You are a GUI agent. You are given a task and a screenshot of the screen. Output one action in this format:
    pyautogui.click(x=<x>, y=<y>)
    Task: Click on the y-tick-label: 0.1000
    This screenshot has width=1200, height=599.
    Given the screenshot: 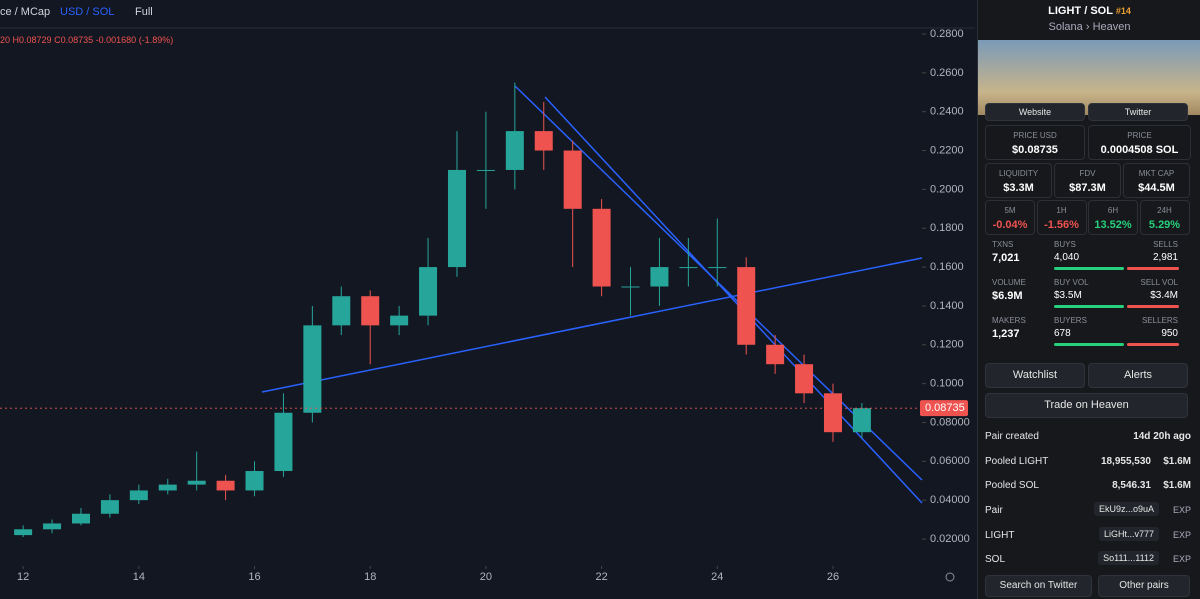 What is the action you would take?
    pyautogui.click(x=947, y=384)
    